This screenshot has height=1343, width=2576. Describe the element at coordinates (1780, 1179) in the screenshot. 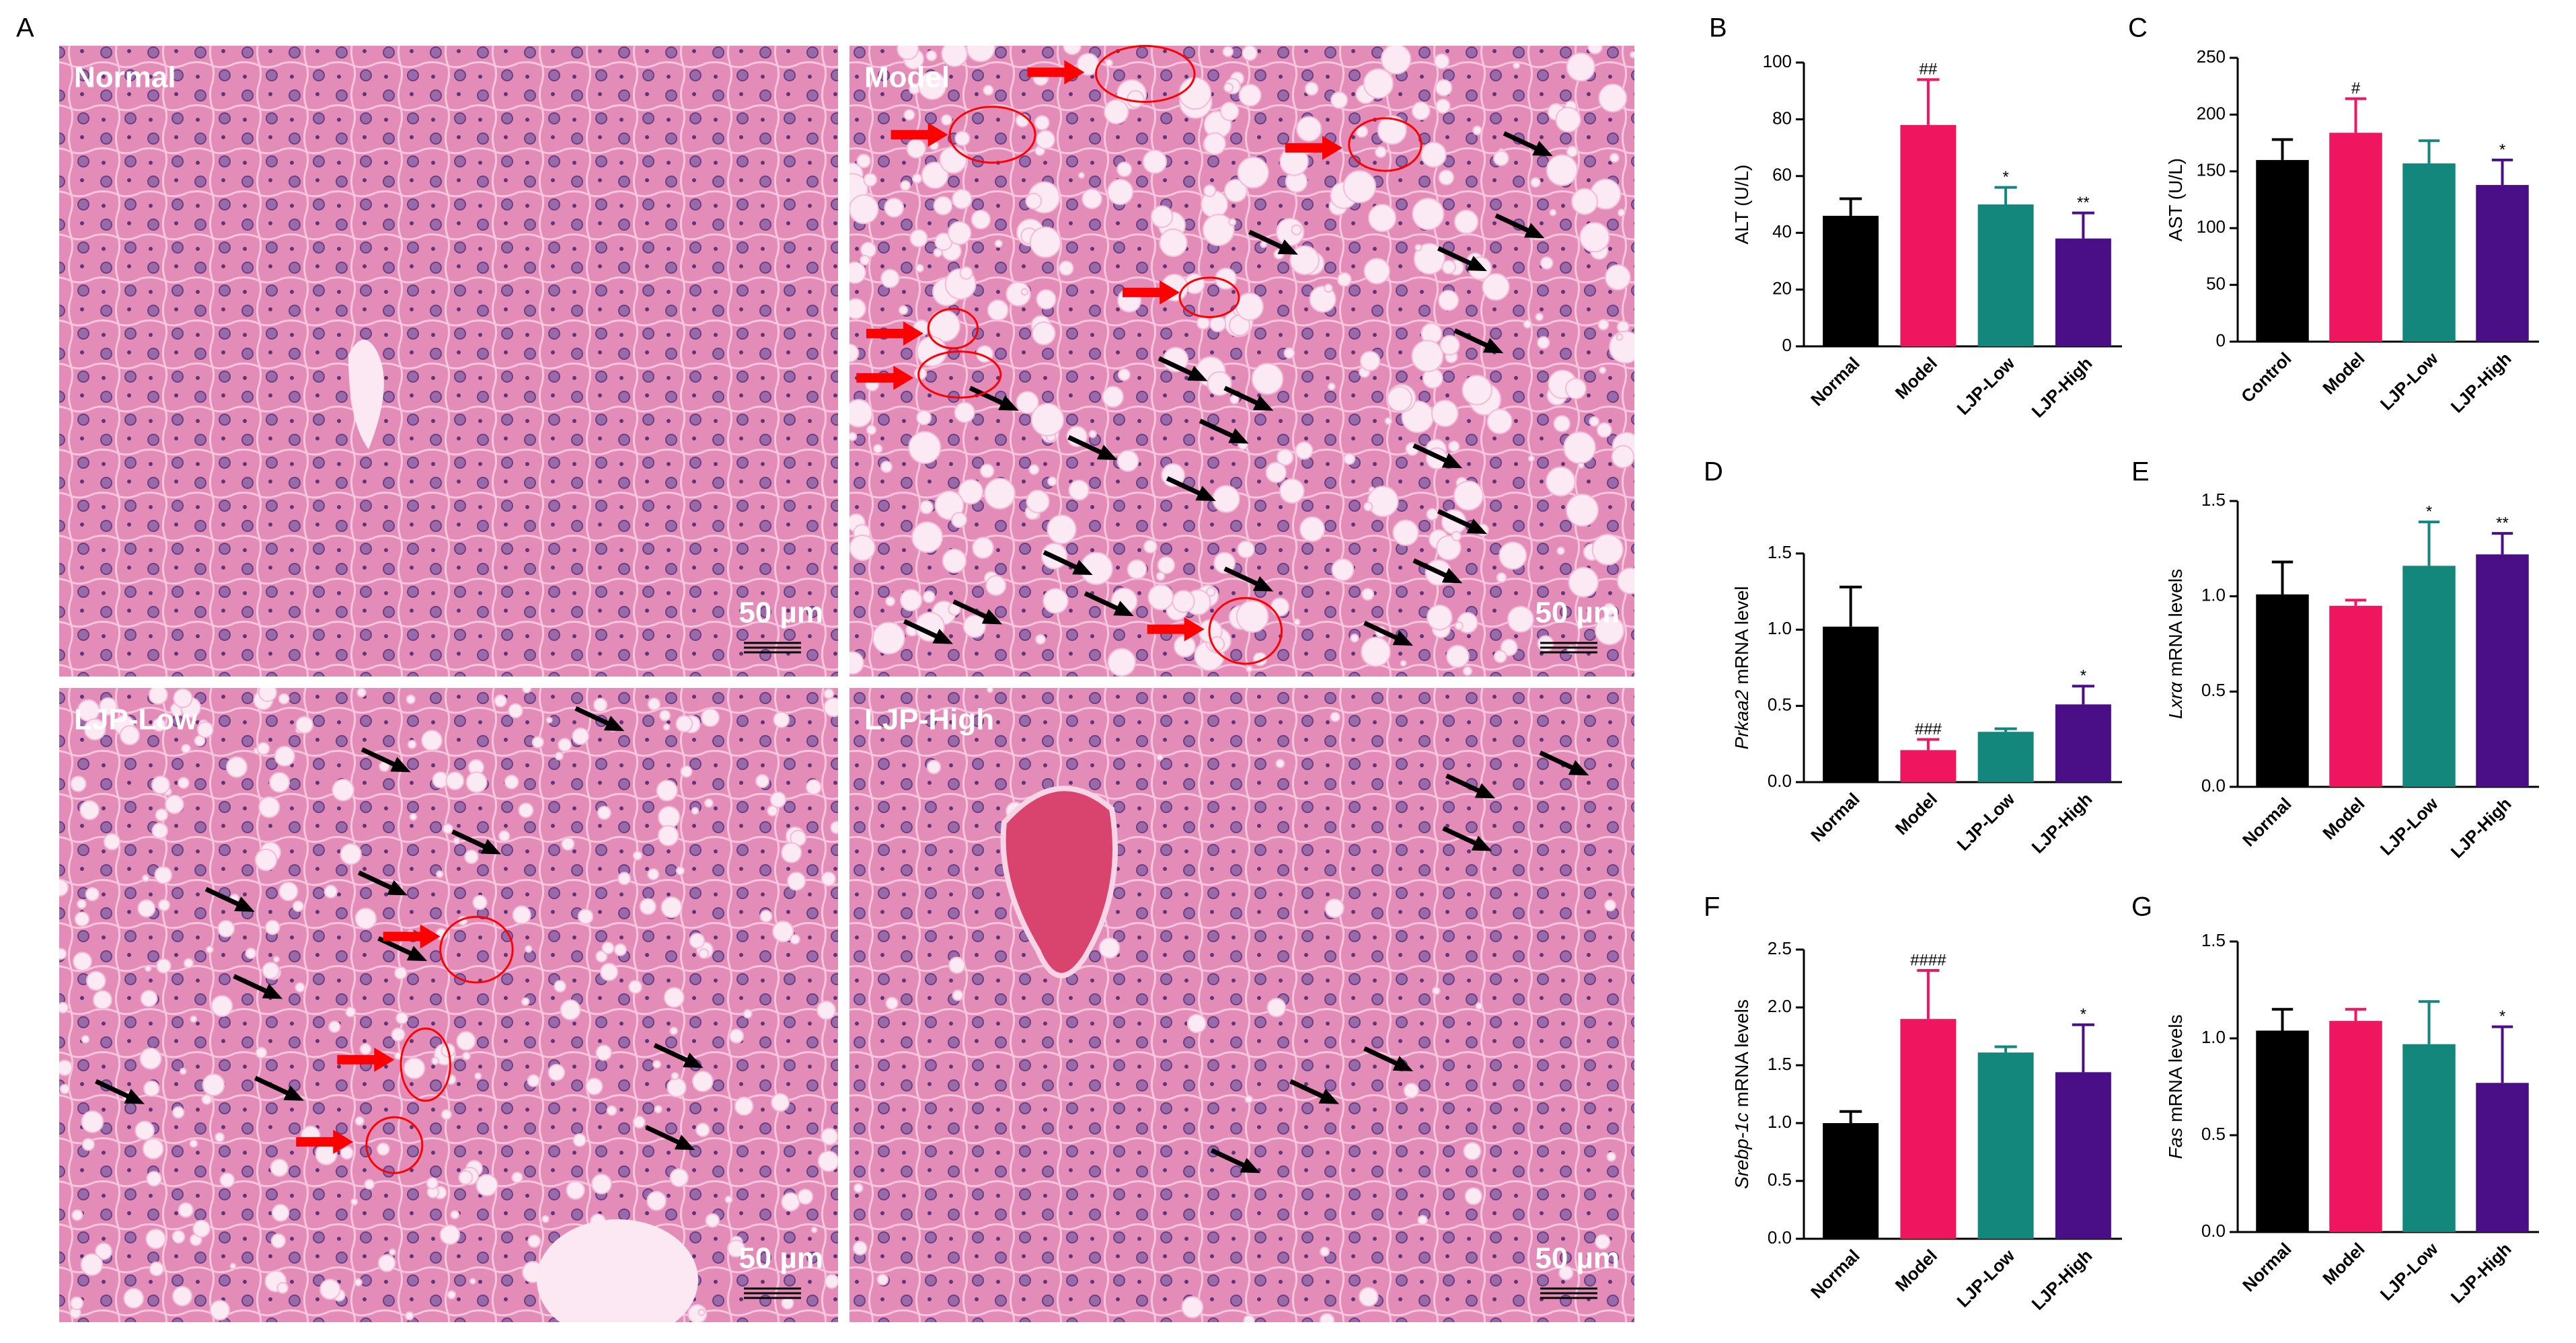

I see `y-tick-label: 0.5` at that location.